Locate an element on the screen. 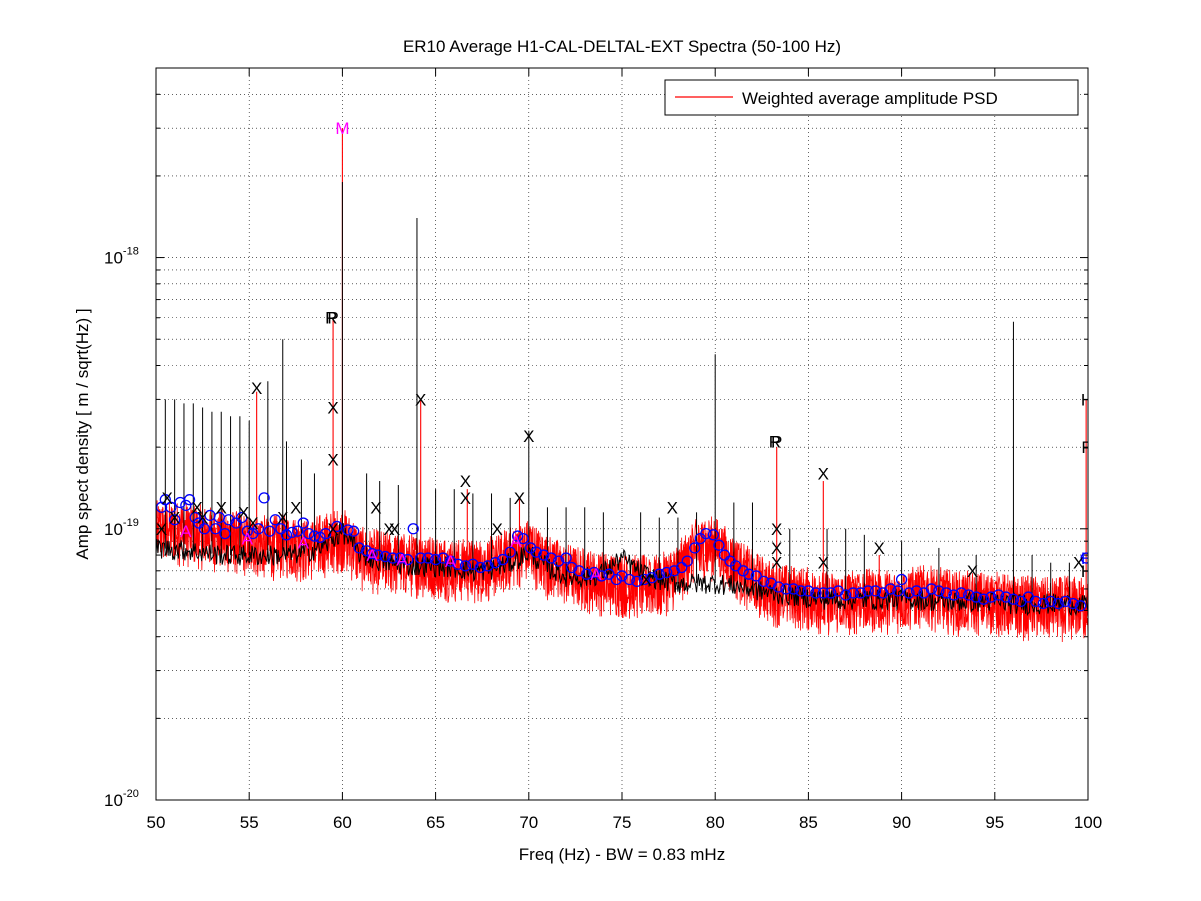  x-axis-label: Freq (Hz) - BW = 0.83 mHz is located at coordinates (622, 854).